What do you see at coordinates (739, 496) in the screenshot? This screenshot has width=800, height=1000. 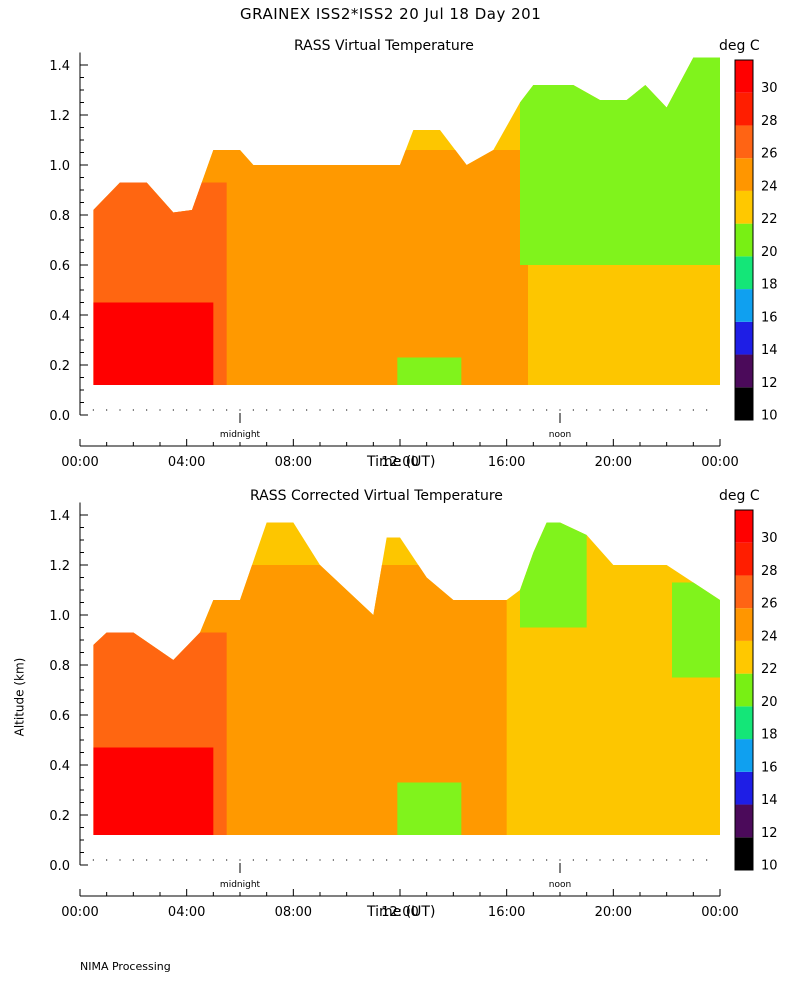 I see `colorbar-label: deg C` at bounding box center [739, 496].